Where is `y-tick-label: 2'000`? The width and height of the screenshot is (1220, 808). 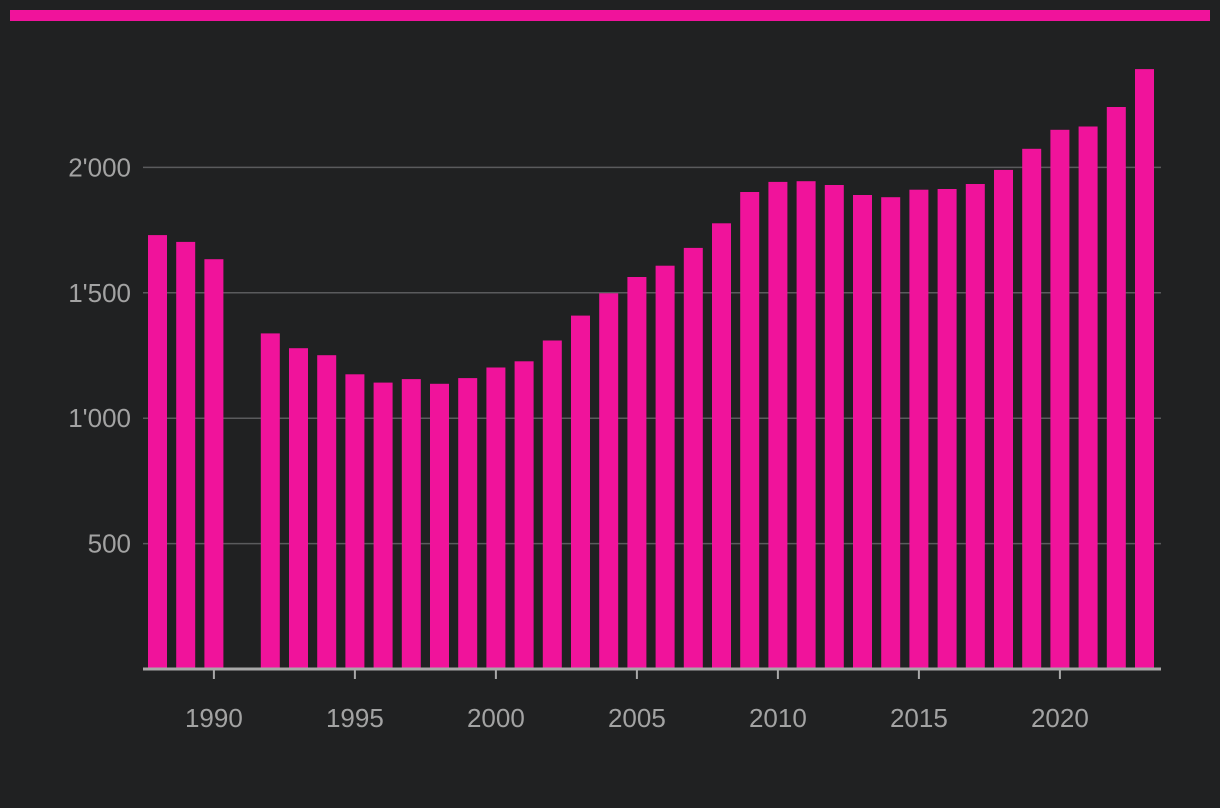 y-tick-label: 2'000 is located at coordinates (99, 167).